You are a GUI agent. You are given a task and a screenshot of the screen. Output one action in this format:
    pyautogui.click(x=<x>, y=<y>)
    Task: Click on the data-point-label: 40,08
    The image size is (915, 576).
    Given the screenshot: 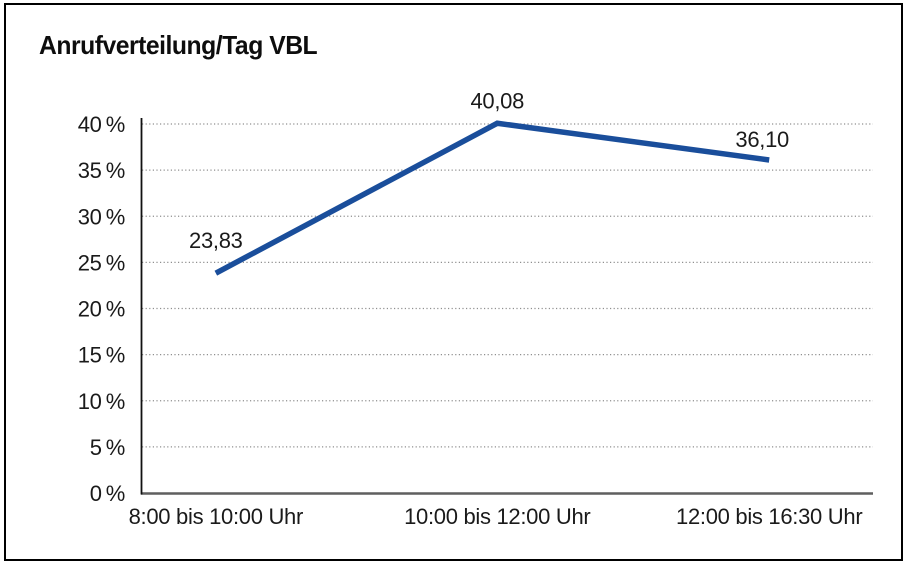 What is the action you would take?
    pyautogui.click(x=497, y=100)
    